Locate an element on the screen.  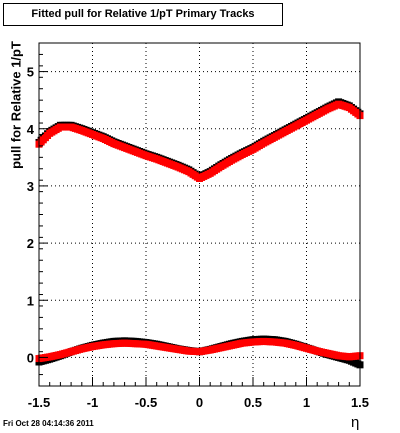
y-tick-label: 3 is located at coordinates (30, 186).